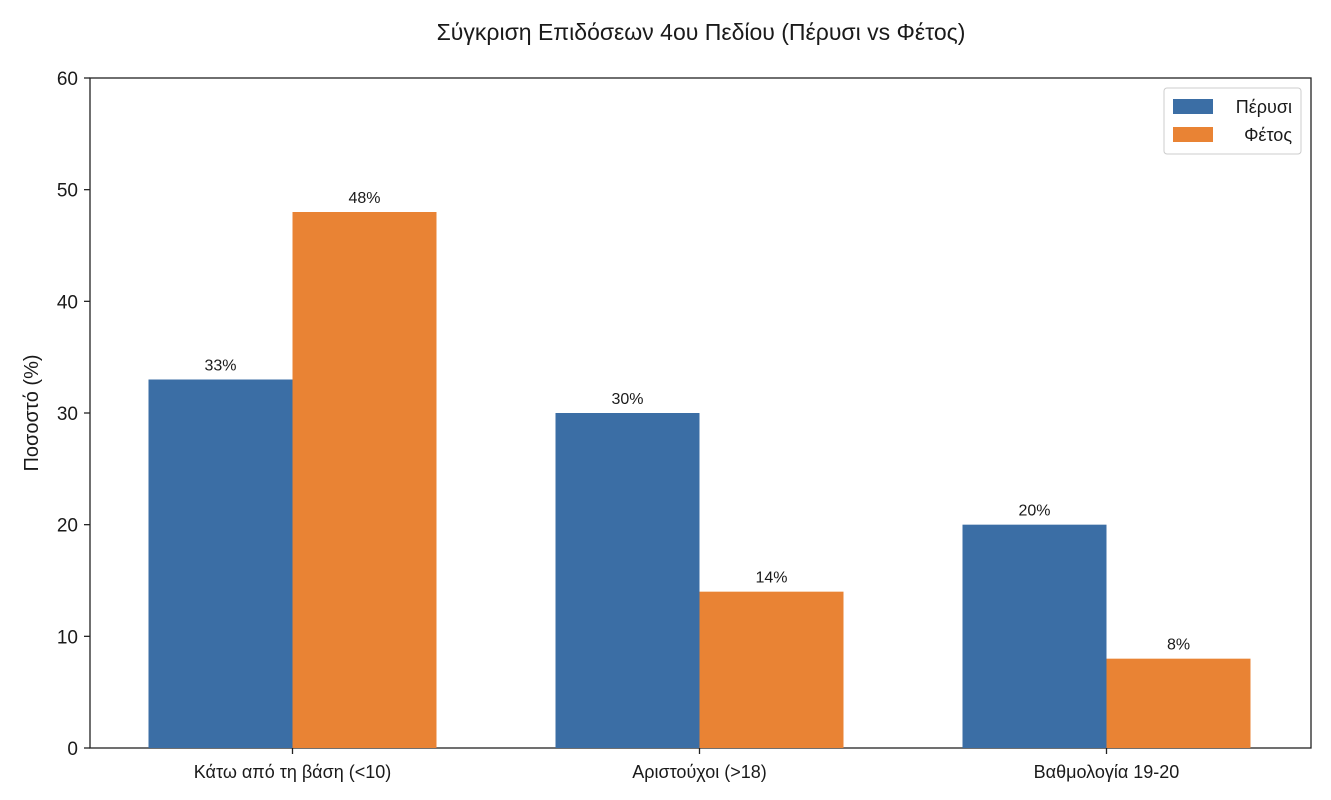 Image resolution: width=1331 pixels, height=800 pixels. Describe the element at coordinates (1232, 121) in the screenshot. I see `legend: Πέρυσι Φέτος` at that location.